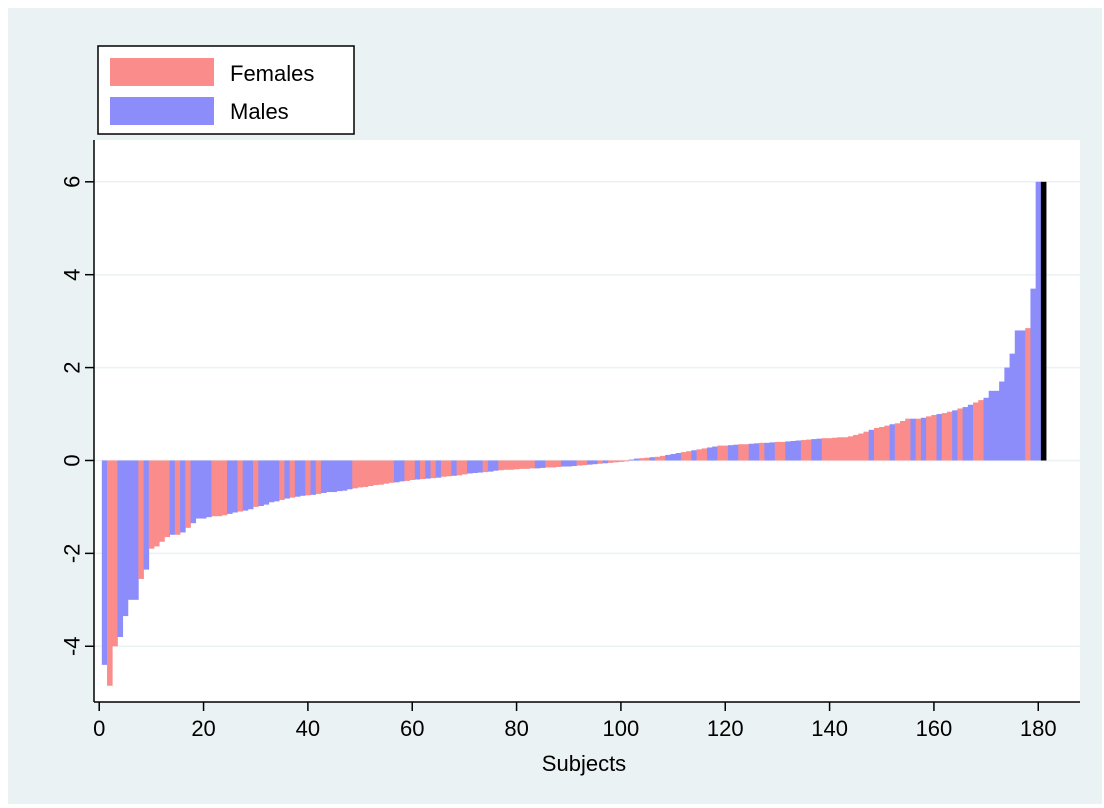  What do you see at coordinates (141, 519) in the screenshot?
I see `bar-8-female` at bounding box center [141, 519].